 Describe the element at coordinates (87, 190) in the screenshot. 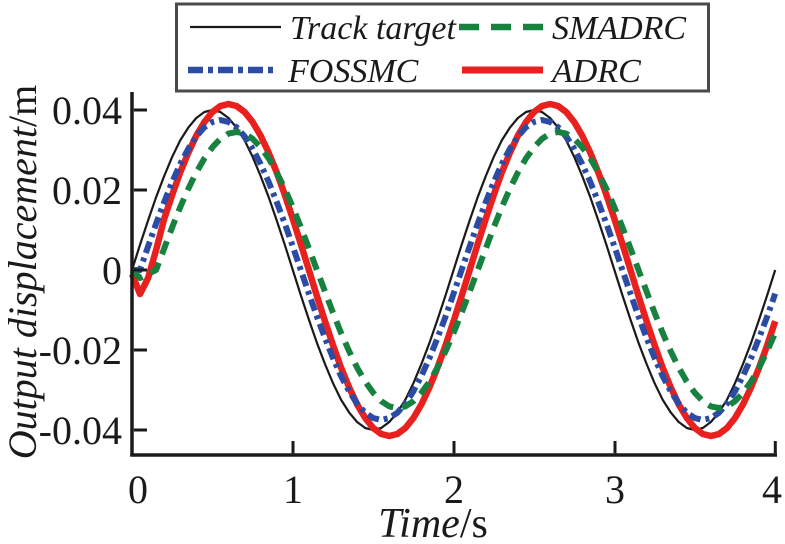

I see `y-tick-label-0.02: 0.02` at that location.